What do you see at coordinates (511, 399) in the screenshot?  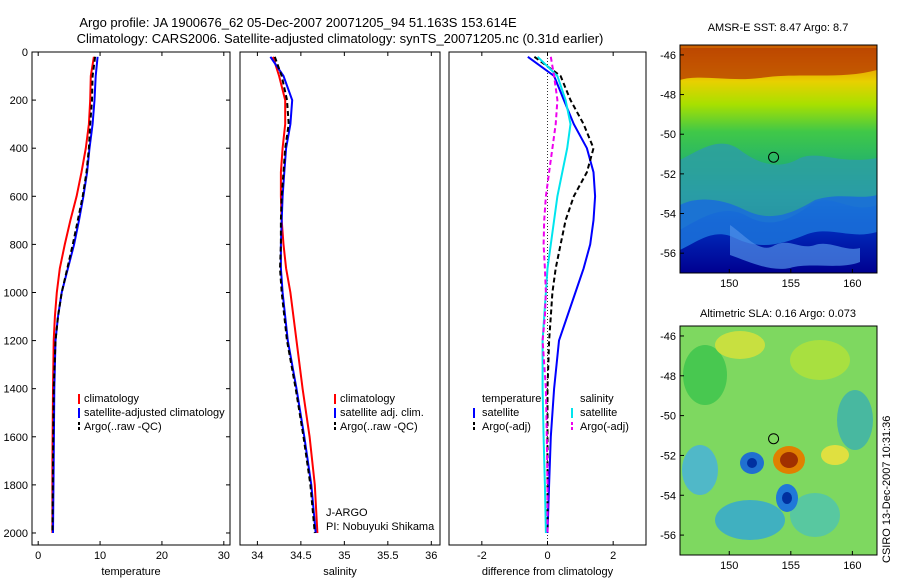 I see `legend-header: temperature` at bounding box center [511, 399].